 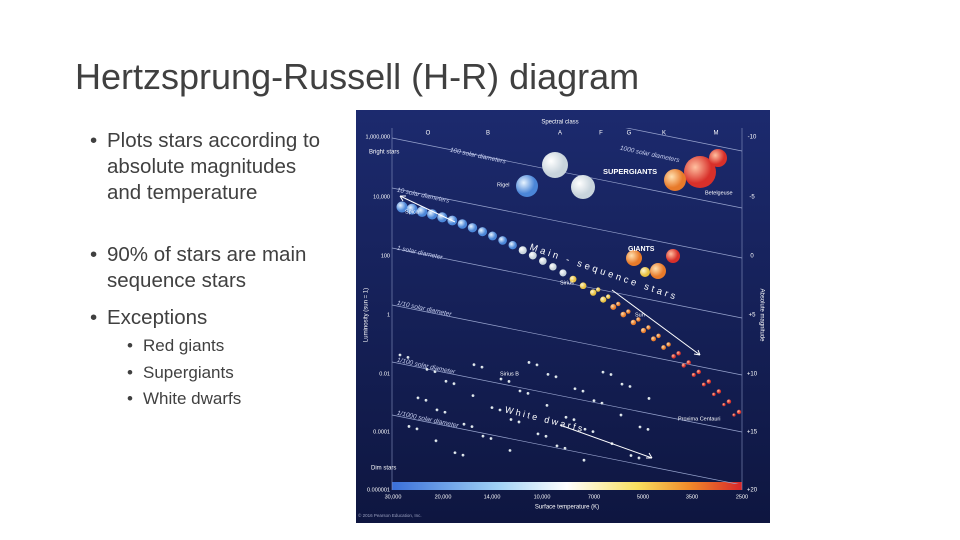 What do you see at coordinates (567, 486) in the screenshot?
I see `temperature-bar` at bounding box center [567, 486].